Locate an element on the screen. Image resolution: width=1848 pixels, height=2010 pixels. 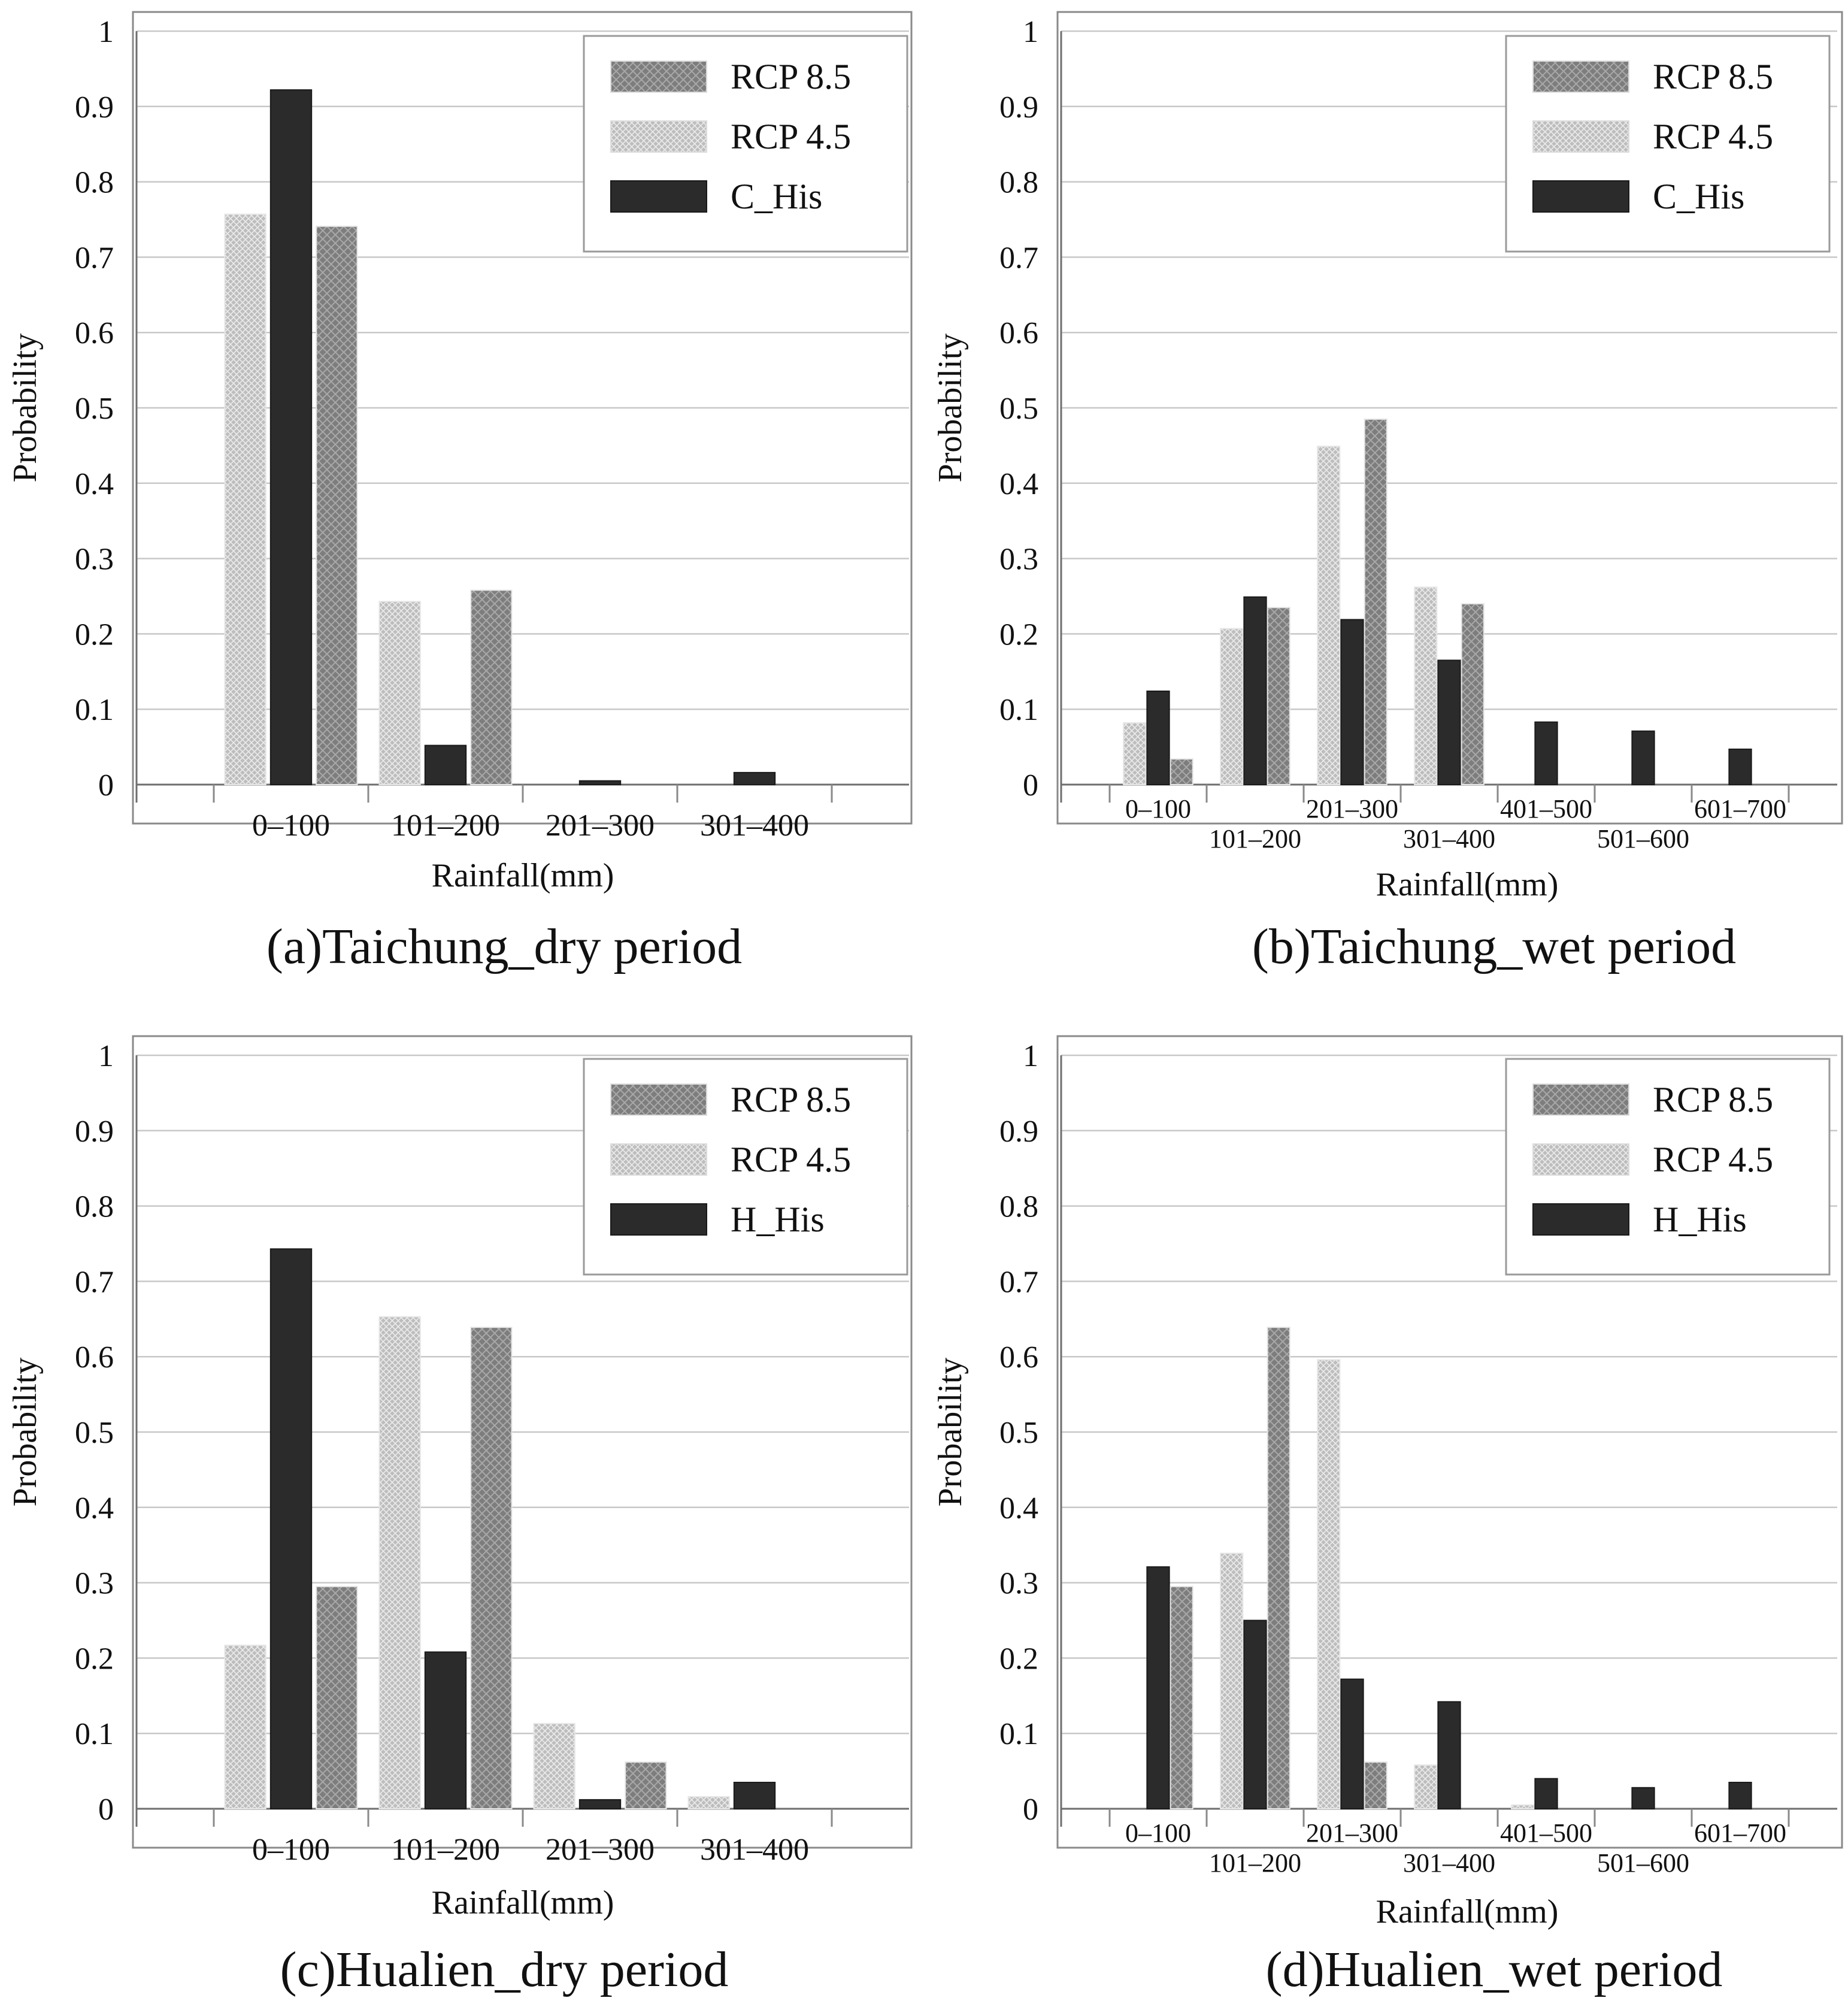
panel-caption: (b)Taichung_wet period is located at coordinates (1494, 947).